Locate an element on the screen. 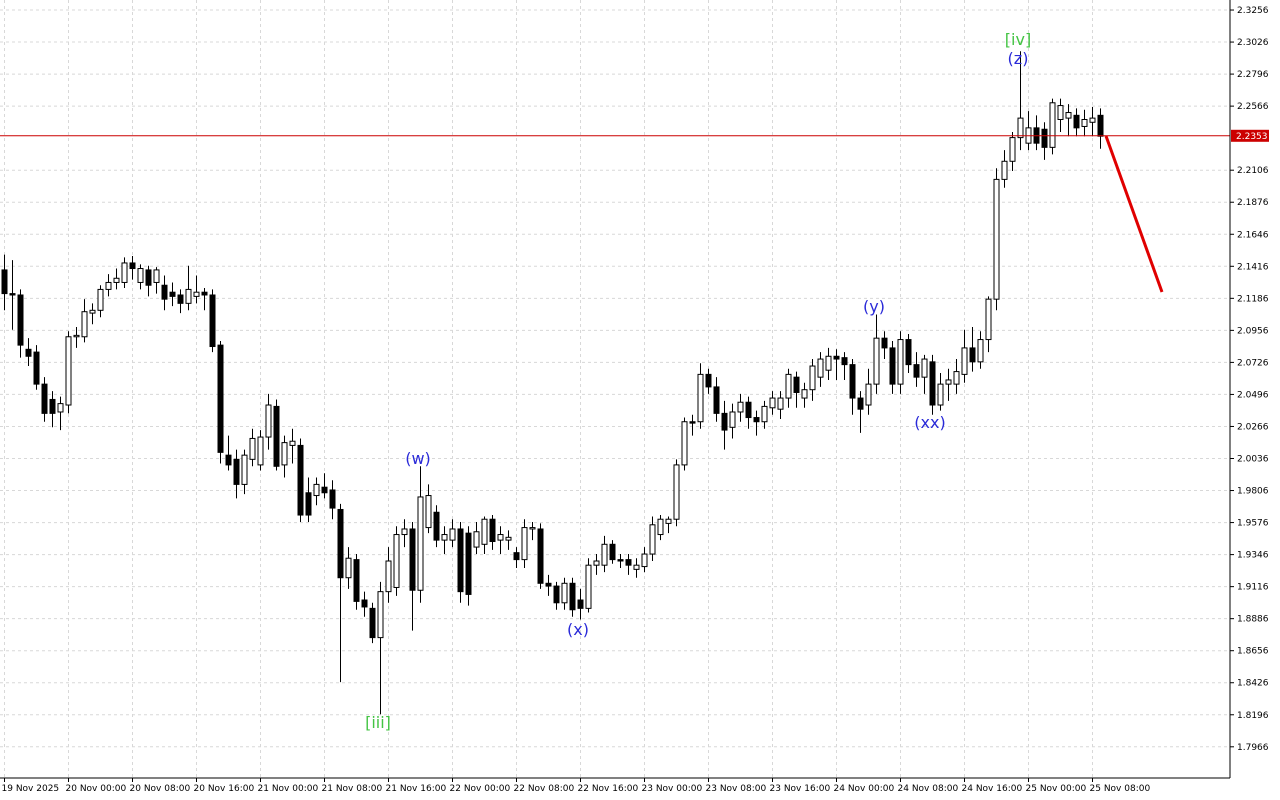 This screenshot has height=800, width=1280. x-tick-label: 25 Nov 00:00 is located at coordinates (1056, 789).